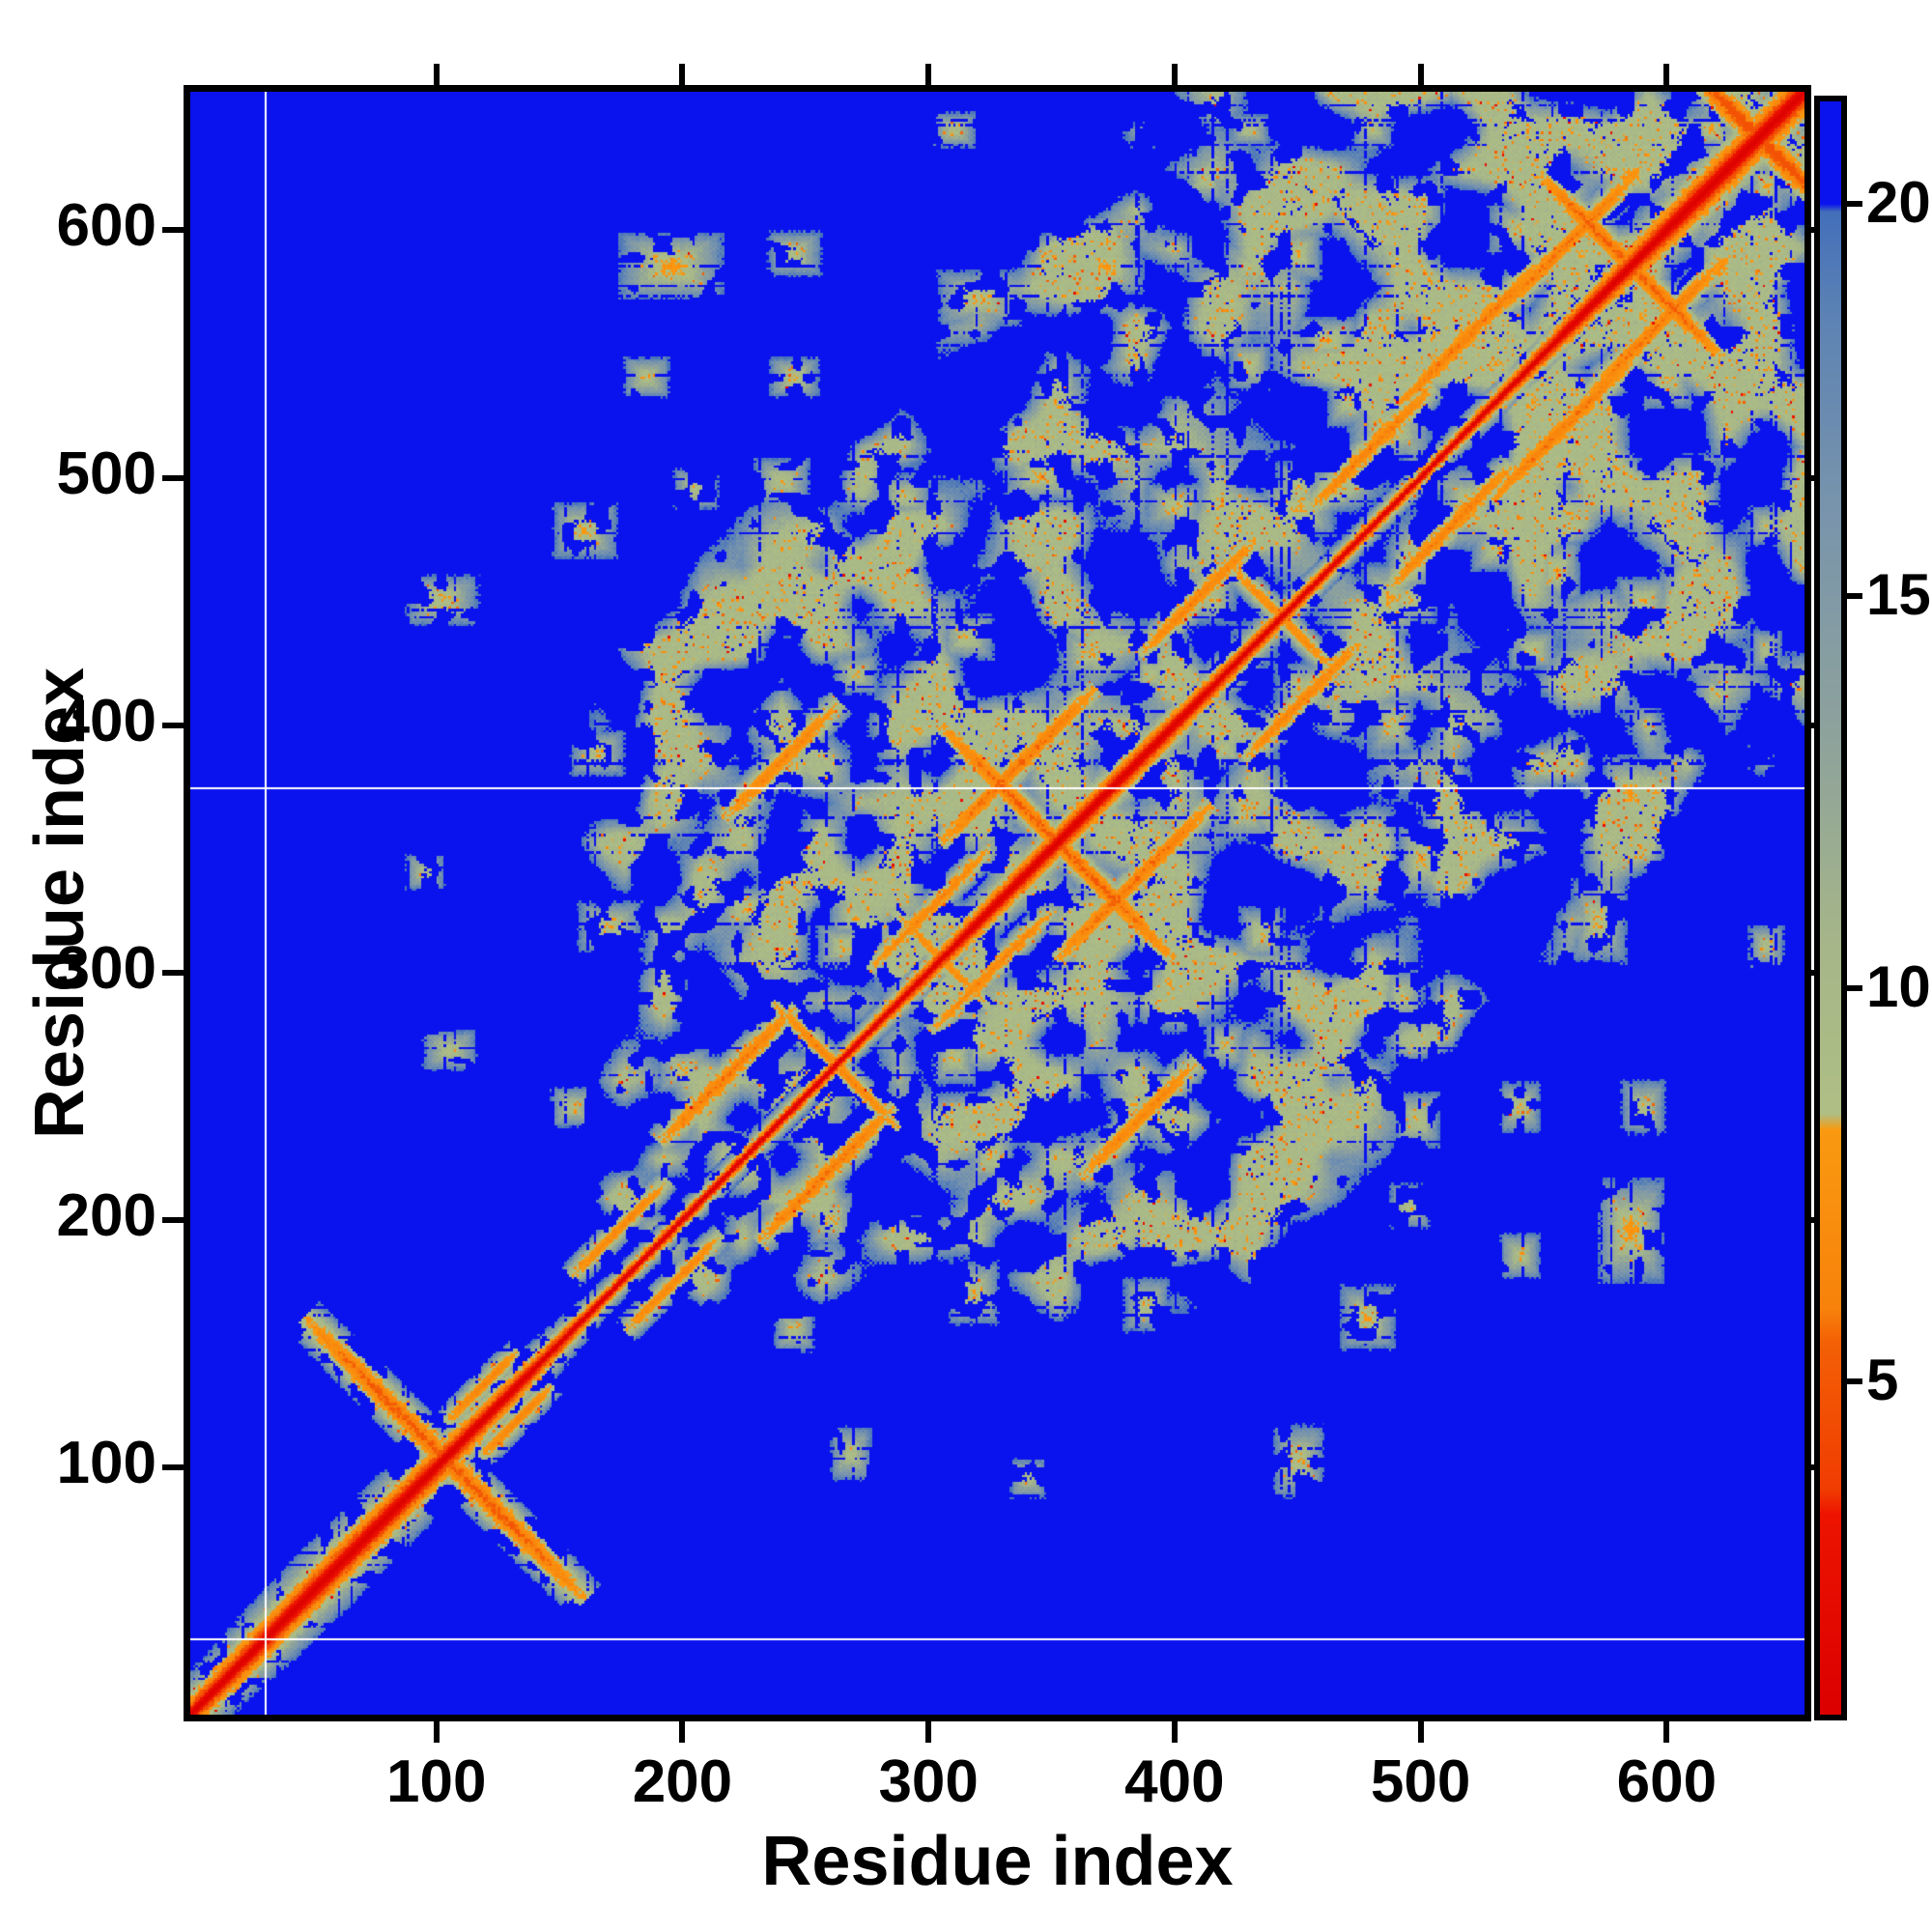 The image size is (1932, 1932). Describe the element at coordinates (1898, 987) in the screenshot. I see `colorbar-tick-label: 10` at that location.